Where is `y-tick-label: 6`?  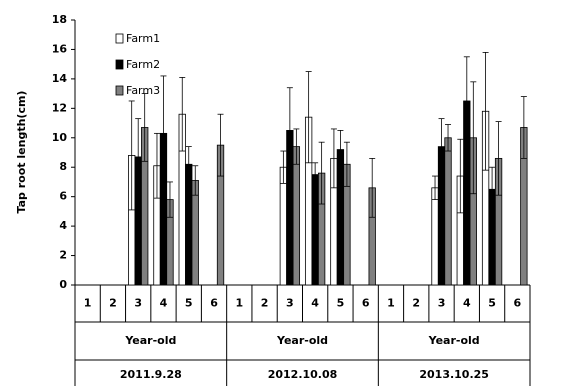
y-tick-label: 6 is located at coordinates (63, 196).